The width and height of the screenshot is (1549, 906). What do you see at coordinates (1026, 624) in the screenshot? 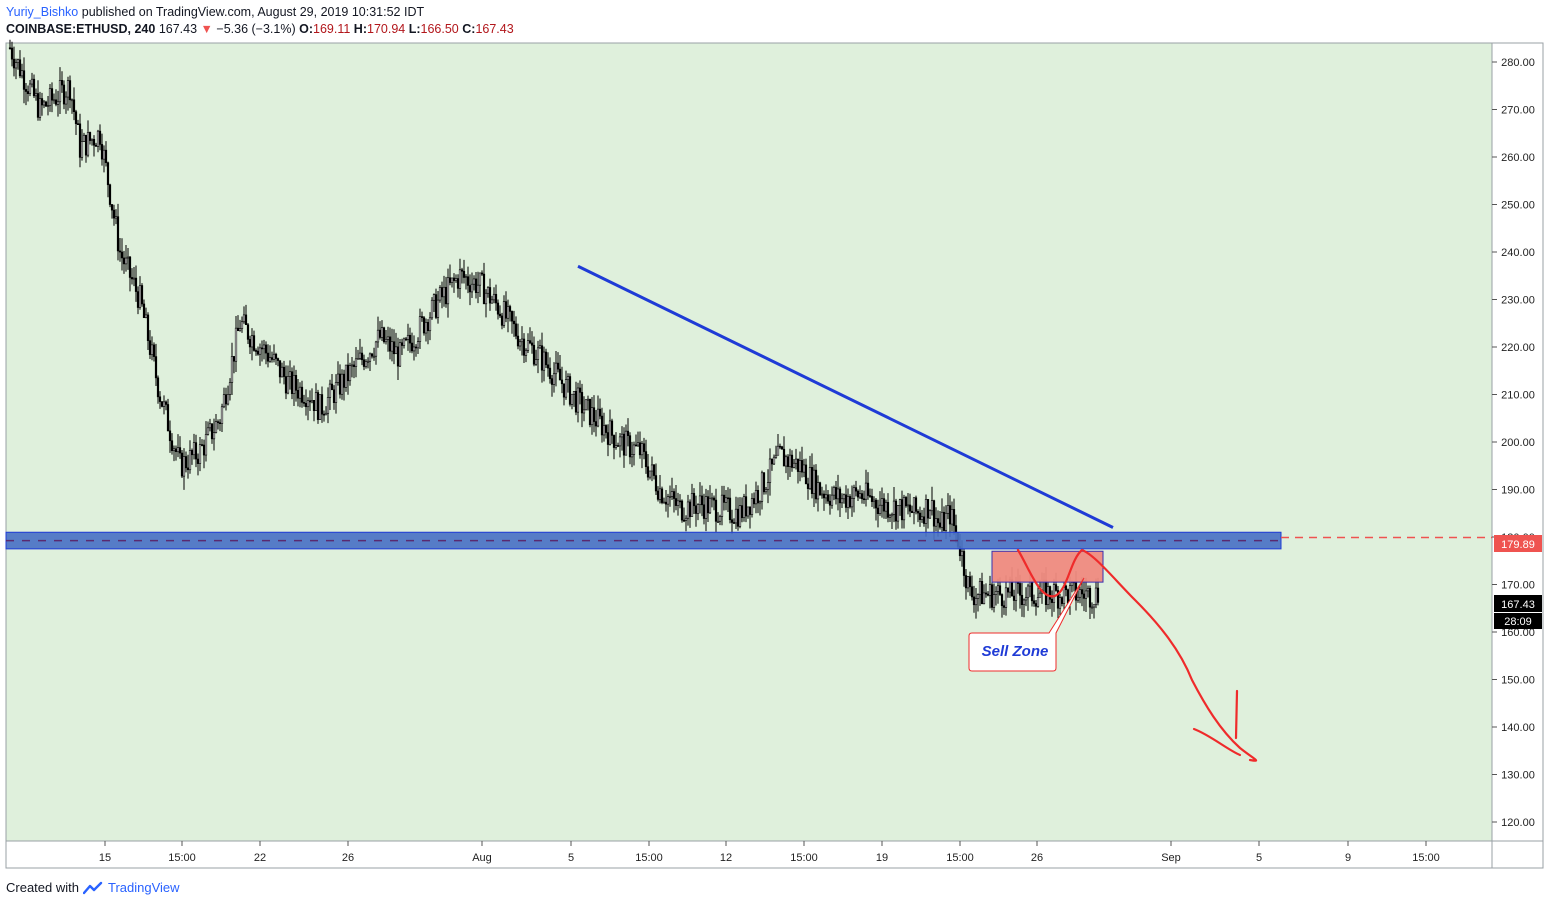
I see `sell-zone-callout: Sell Zone` at bounding box center [1026, 624].